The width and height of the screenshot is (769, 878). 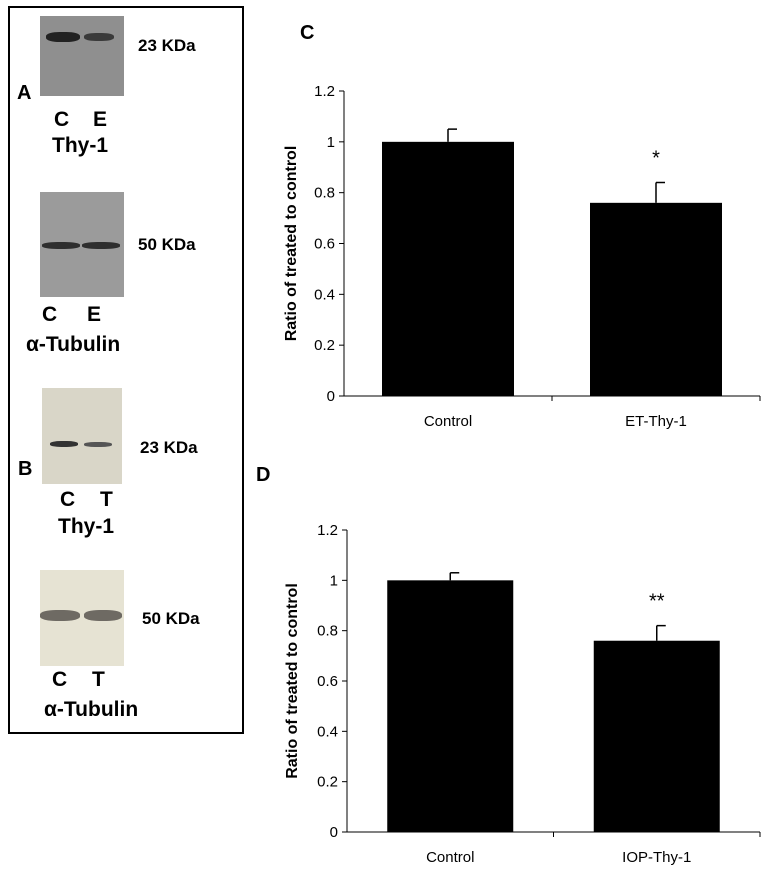 What do you see at coordinates (263, 475) in the screenshot?
I see `panel-letter-d: D` at bounding box center [263, 475].